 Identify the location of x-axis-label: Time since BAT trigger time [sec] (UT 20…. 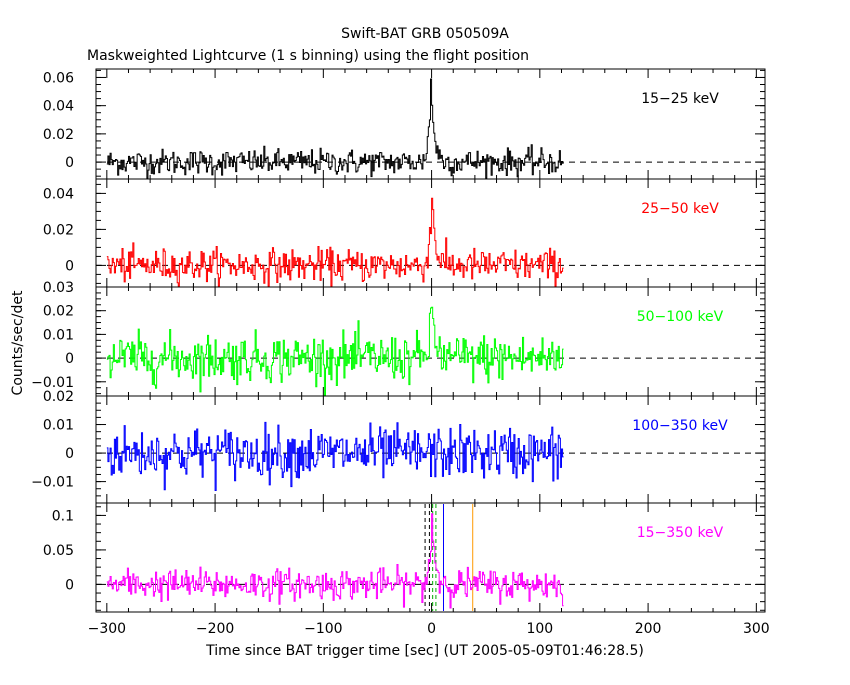
(424, 651).